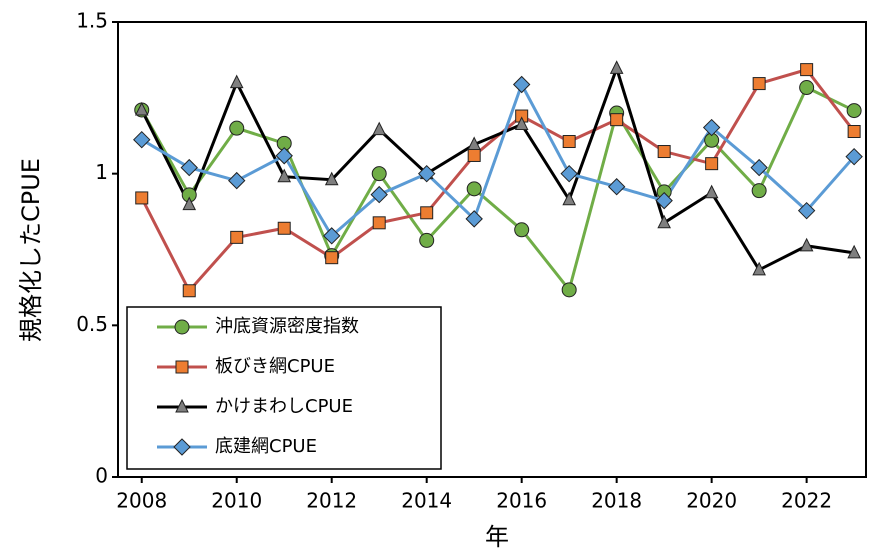 This screenshot has height=554, width=874. What do you see at coordinates (275, 366) in the screenshot?
I see `legend-label: 板びき網CPUE` at bounding box center [275, 366].